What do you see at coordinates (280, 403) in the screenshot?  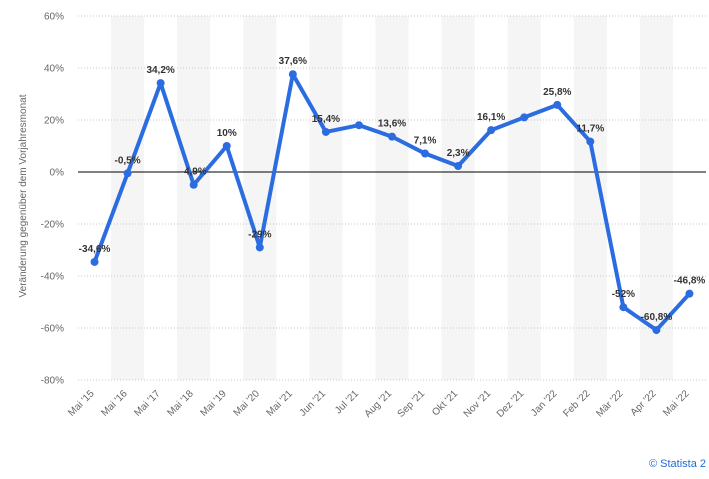 I see `x-tick-label: Mai '21` at bounding box center [280, 403].